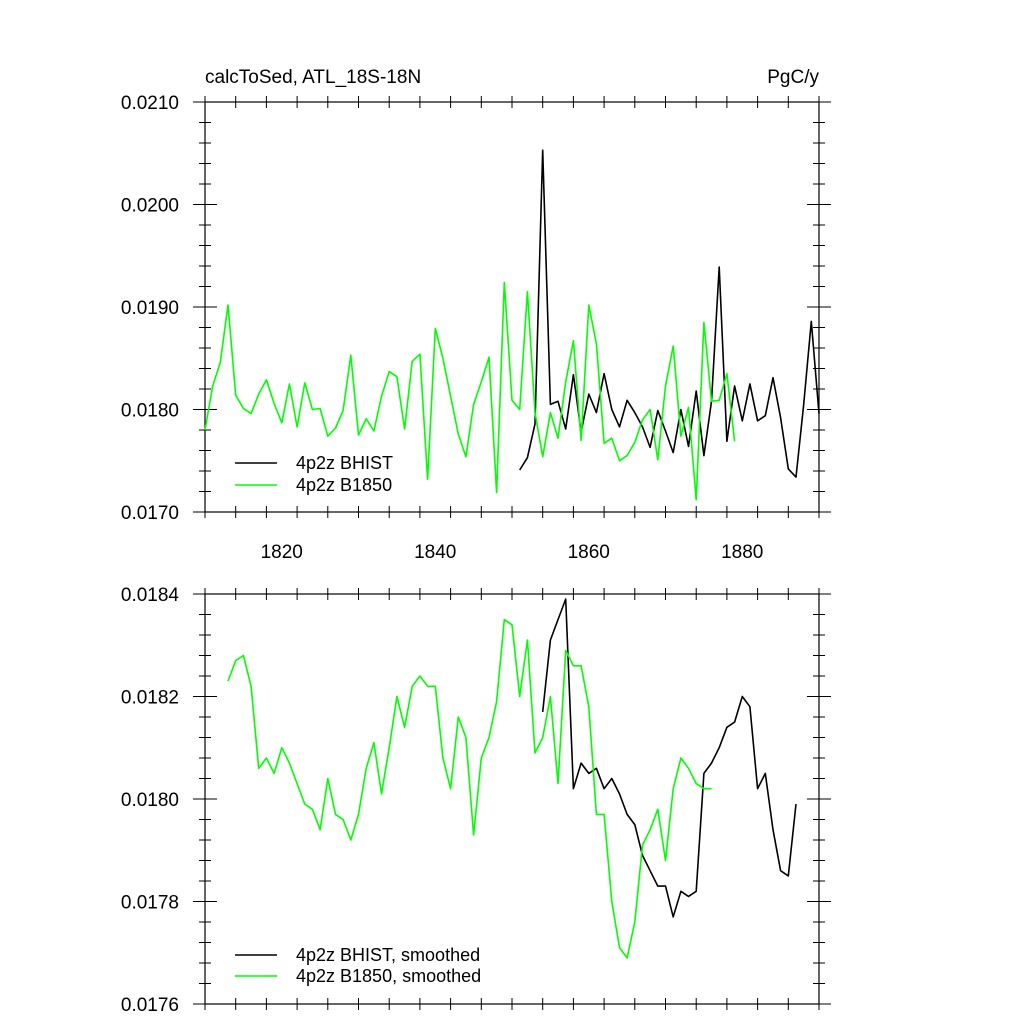 This screenshot has width=1024, height=1024. Describe the element at coordinates (150, 206) in the screenshot. I see `ytick-label: 0.0200` at that location.